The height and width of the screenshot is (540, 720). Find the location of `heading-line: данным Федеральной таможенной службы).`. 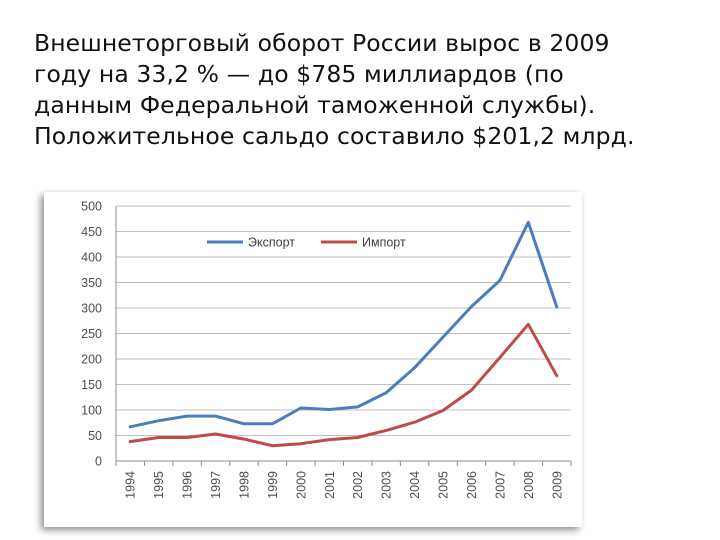

heading-line: данным Федеральной таможенной службы). is located at coordinates (315, 105).